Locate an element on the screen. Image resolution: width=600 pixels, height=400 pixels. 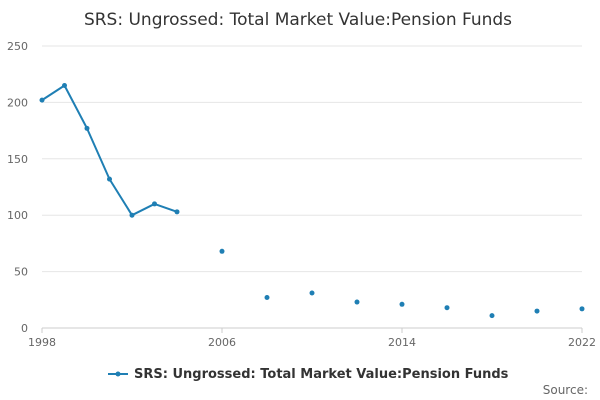
legend-point-marker is located at coordinates (118, 374).